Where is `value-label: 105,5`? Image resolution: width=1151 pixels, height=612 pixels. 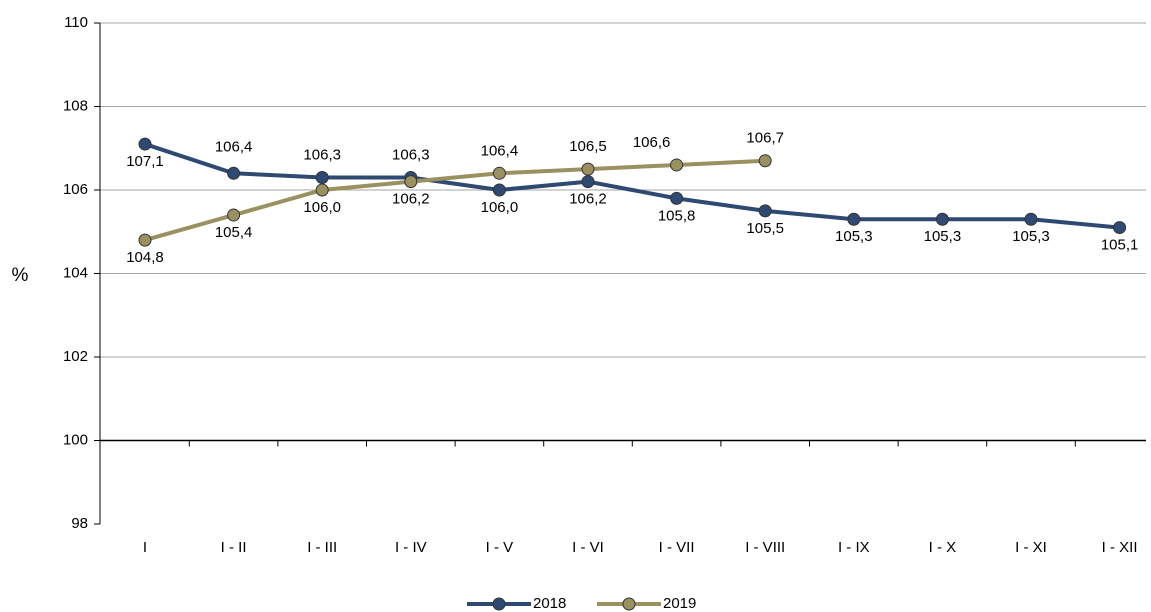 value-label: 105,5 is located at coordinates (765, 228).